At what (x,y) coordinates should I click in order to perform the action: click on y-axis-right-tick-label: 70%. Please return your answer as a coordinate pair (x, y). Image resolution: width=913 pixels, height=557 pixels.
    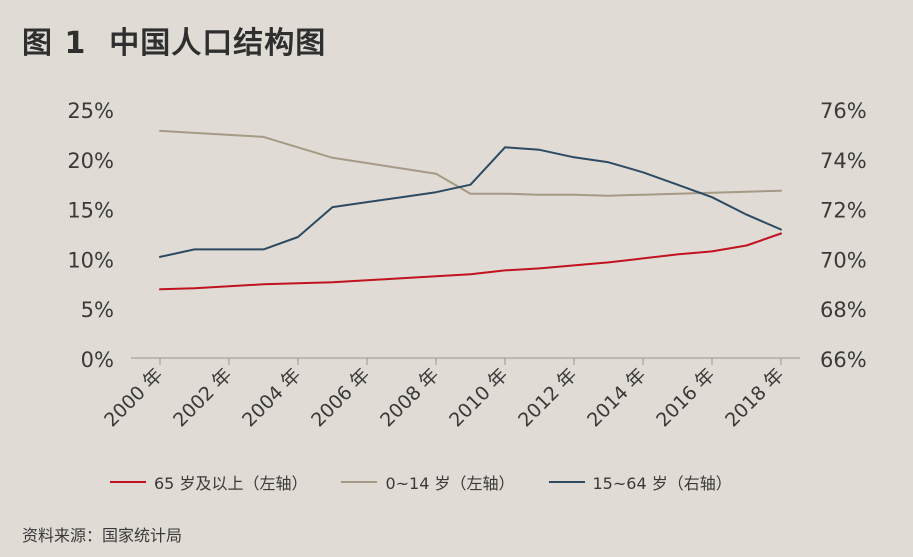
    Looking at the image, I should click on (843, 260).